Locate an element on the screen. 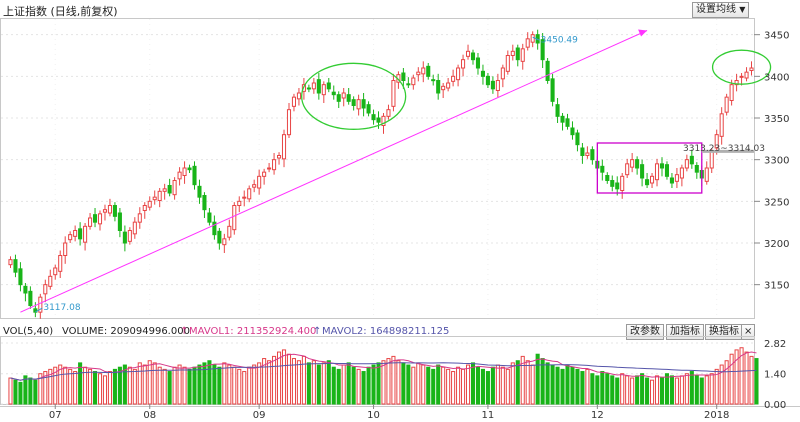  low-pointer is located at coordinates (39, 310).